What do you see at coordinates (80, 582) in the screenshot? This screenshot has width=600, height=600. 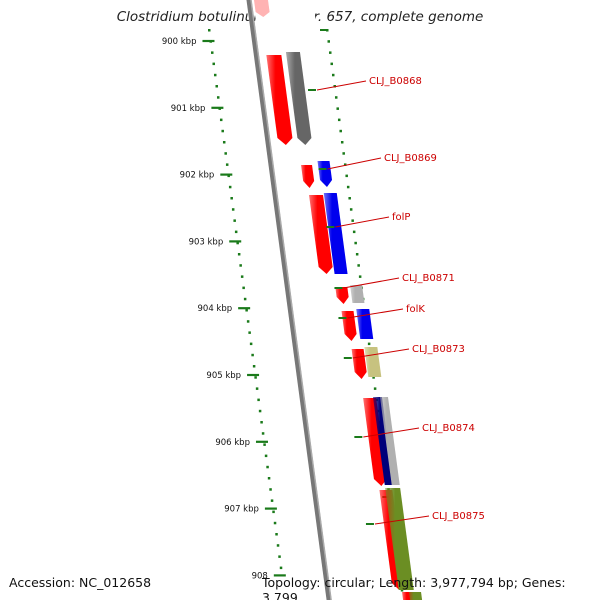 I see `accession-label: Accession: NC_012658` at bounding box center [80, 582].